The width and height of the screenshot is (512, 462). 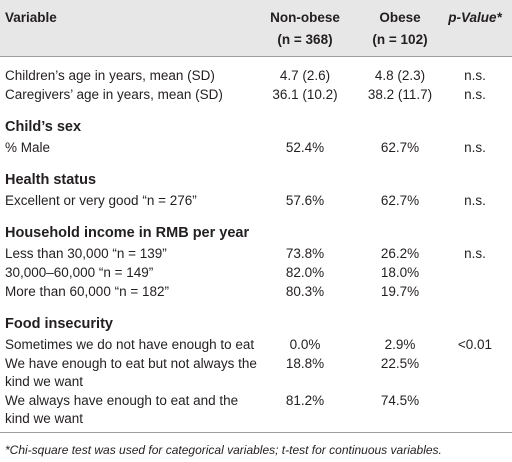 I want to click on cell-non-obese: 18.8%, so click(x=305, y=363).